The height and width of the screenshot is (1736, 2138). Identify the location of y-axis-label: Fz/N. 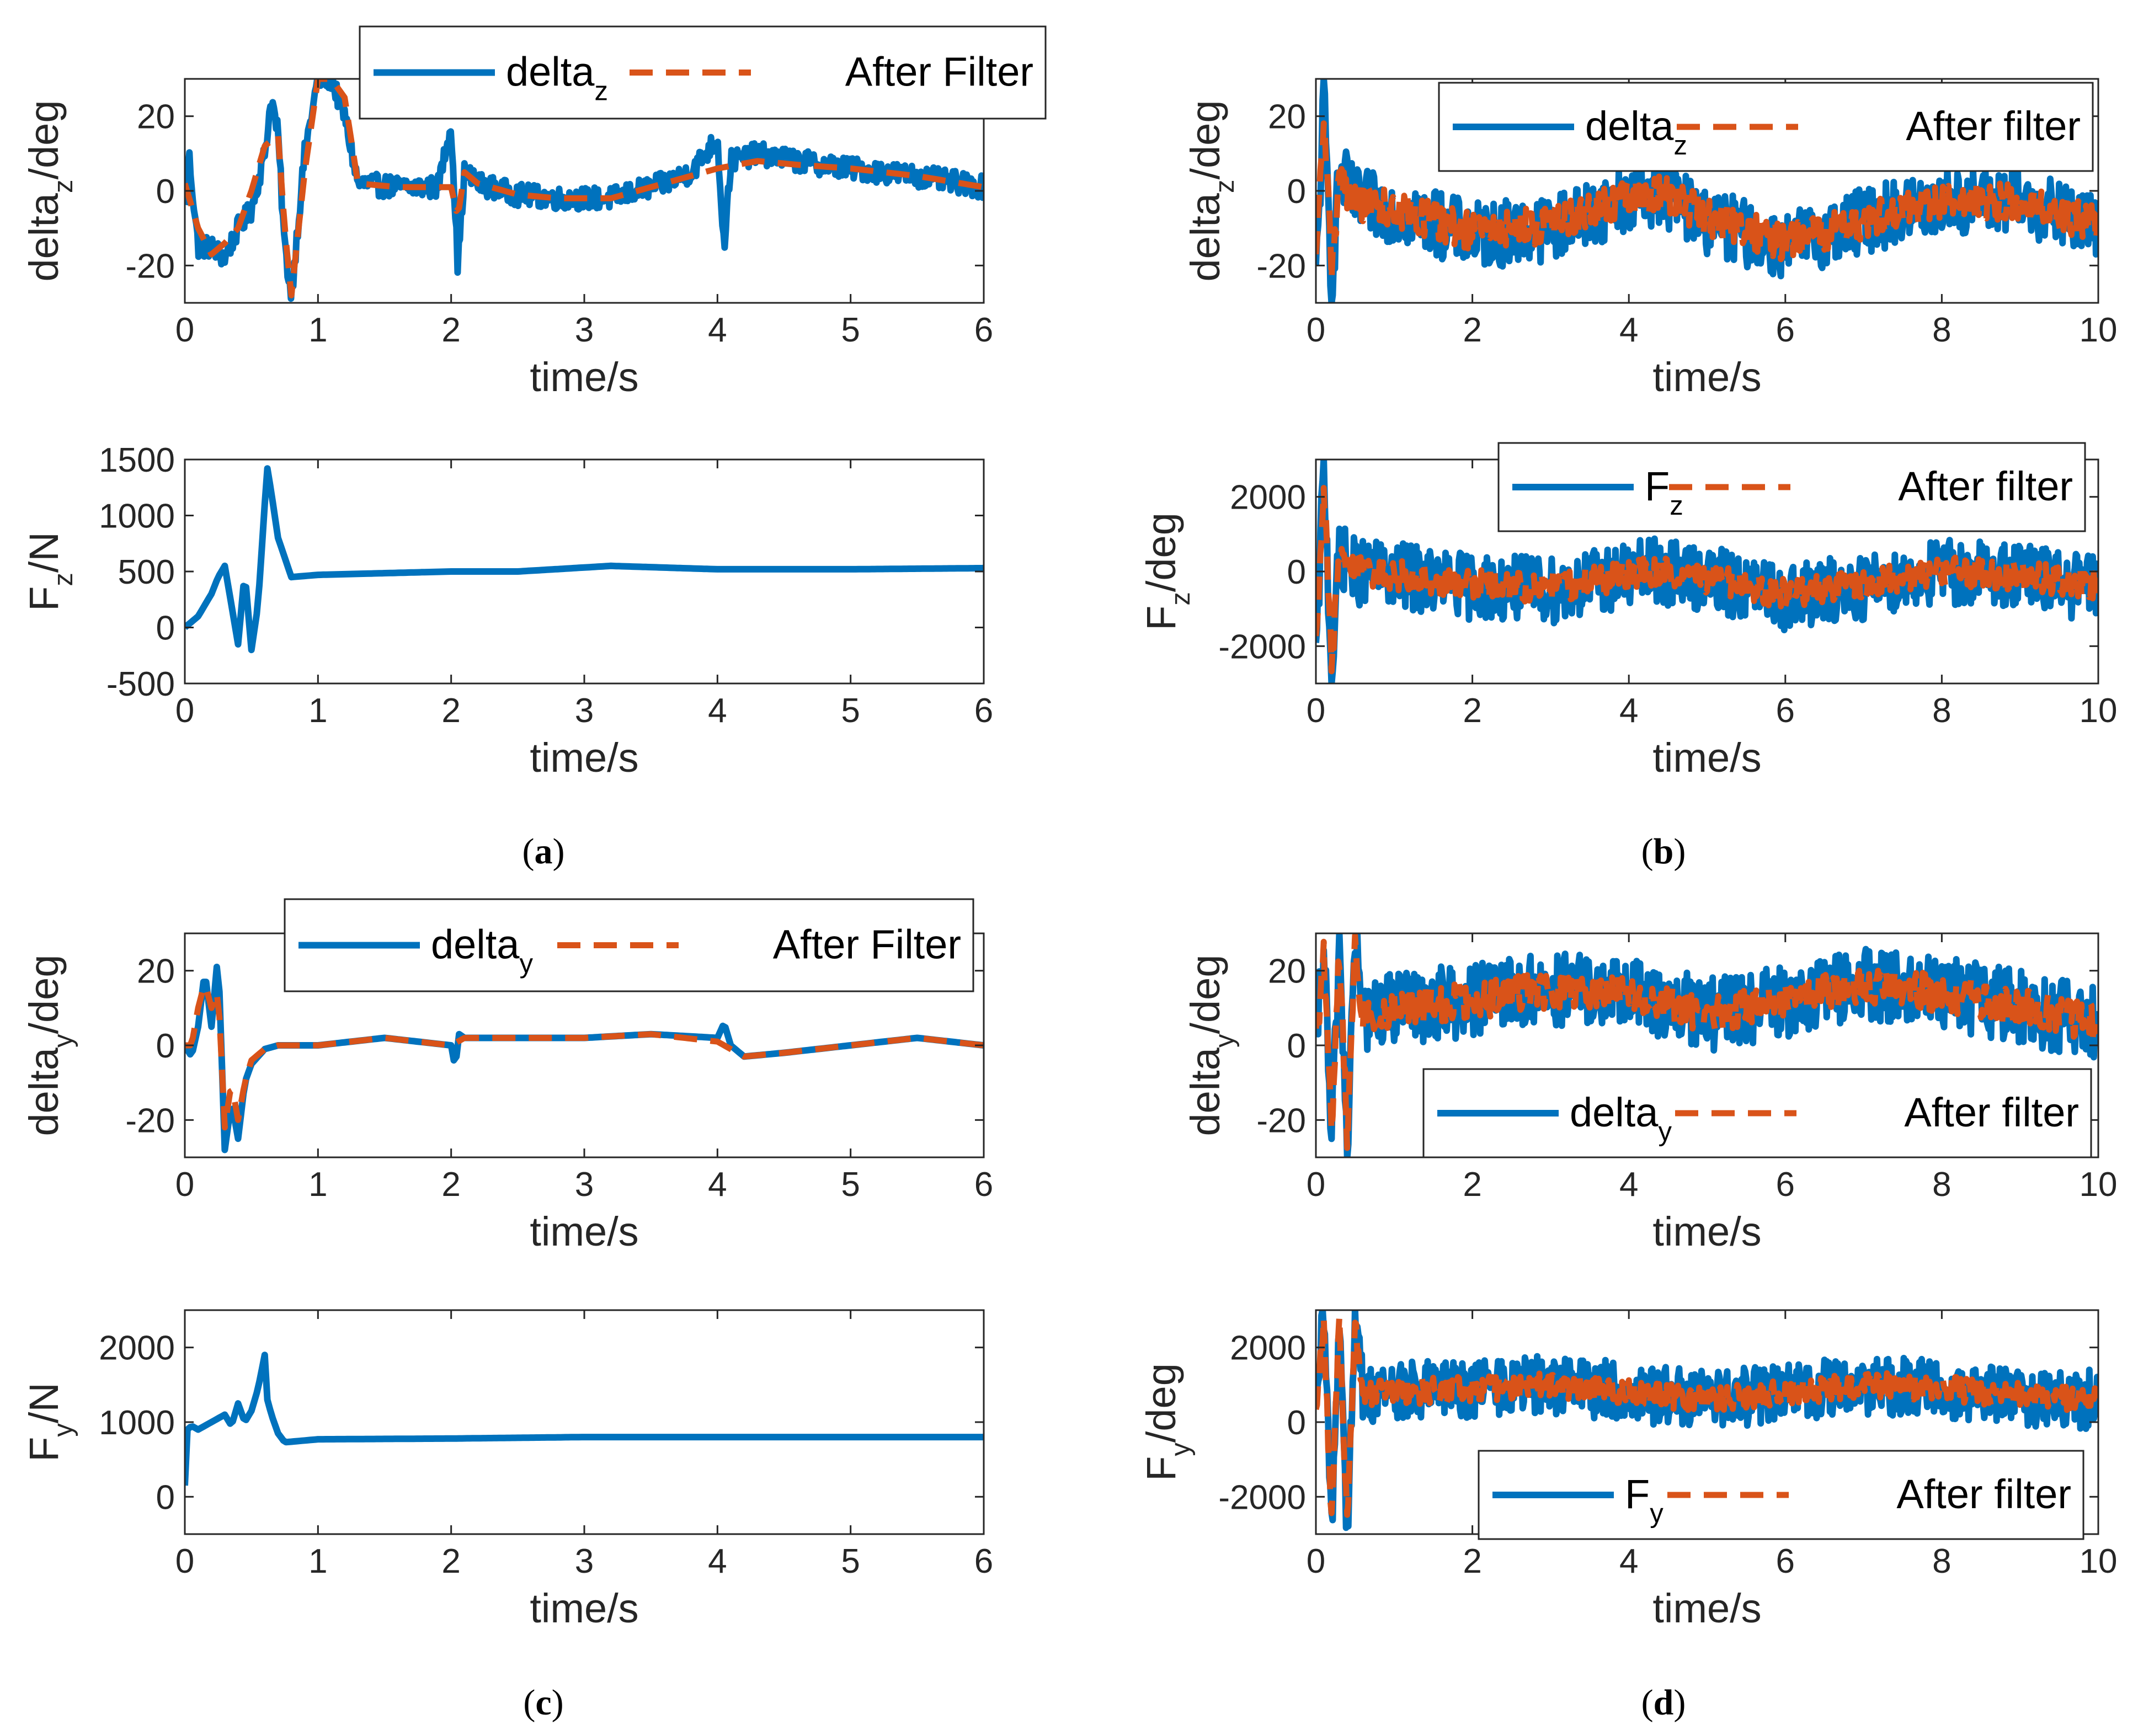
(49, 571).